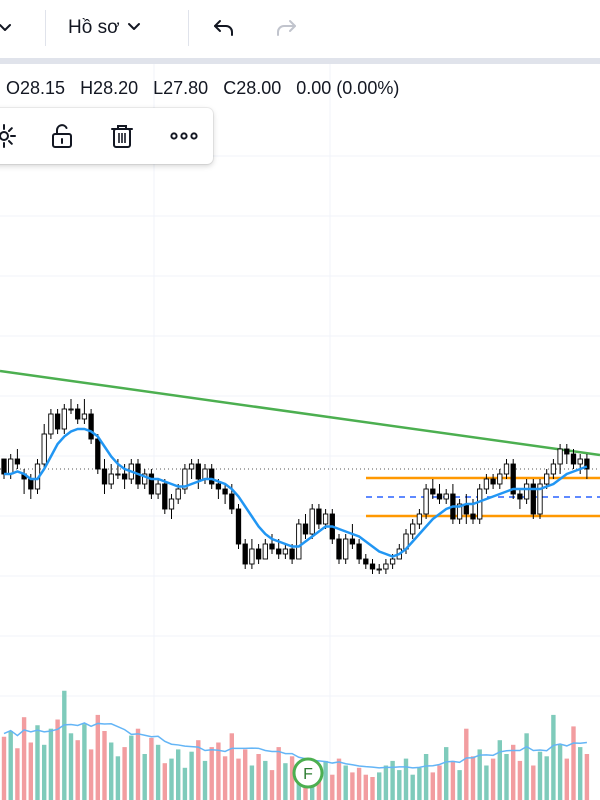  Describe the element at coordinates (62, 136) in the screenshot. I see `unlock-icon` at that location.